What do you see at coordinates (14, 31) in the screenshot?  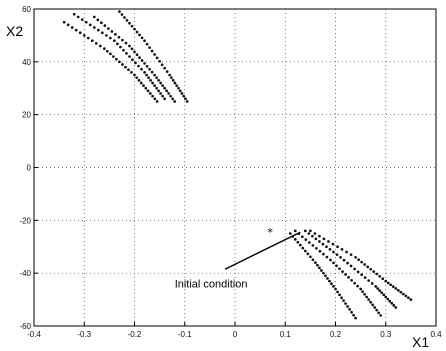 I see `y-axis-label: X2` at bounding box center [14, 31].